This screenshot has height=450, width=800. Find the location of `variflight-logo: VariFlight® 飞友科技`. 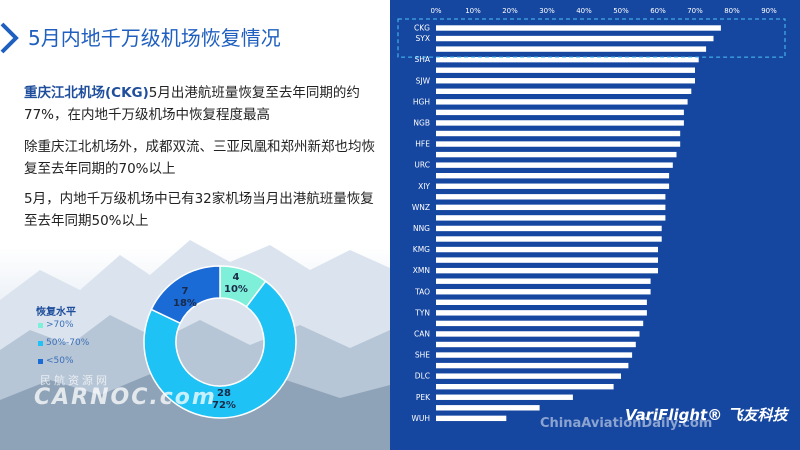

variflight-logo: VariFlight® 飞友科技 is located at coordinates (706, 415).